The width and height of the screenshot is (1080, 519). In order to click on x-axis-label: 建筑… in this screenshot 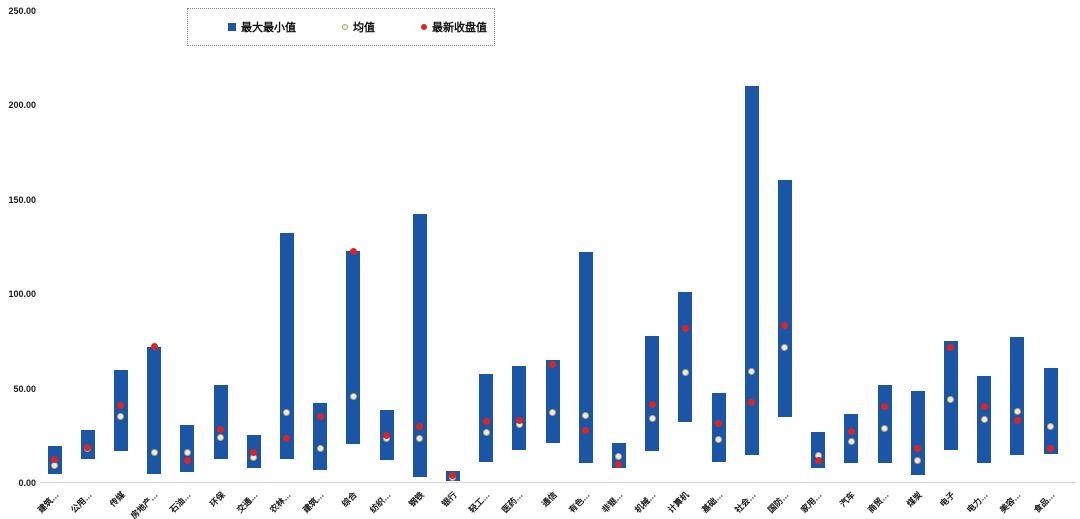, I will do `click(48, 502)`.